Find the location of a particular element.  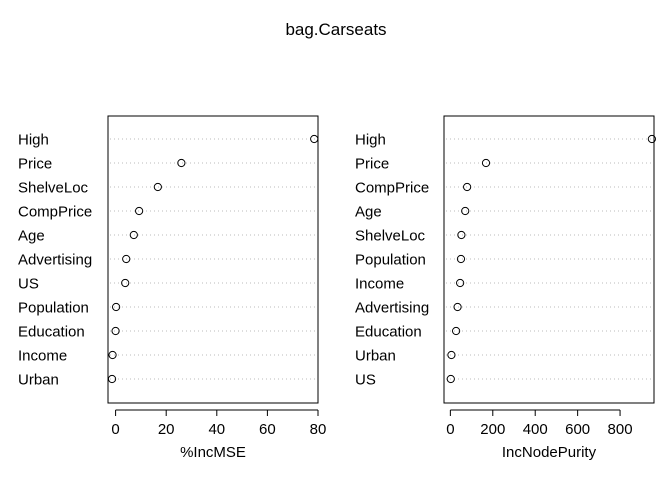

x-tick-label: 400 is located at coordinates (535, 429).